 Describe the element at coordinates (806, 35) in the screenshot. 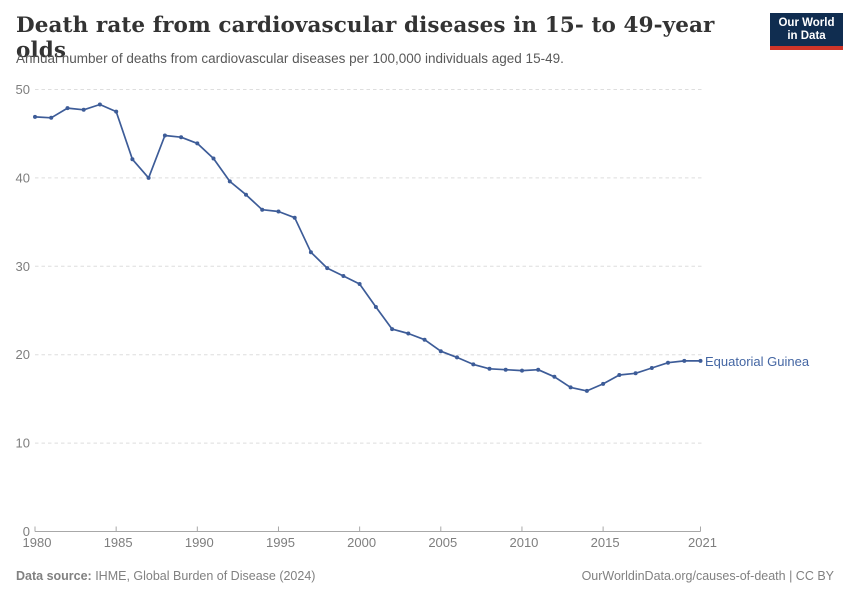

I see `owid-logo-line2: in Data` at that location.